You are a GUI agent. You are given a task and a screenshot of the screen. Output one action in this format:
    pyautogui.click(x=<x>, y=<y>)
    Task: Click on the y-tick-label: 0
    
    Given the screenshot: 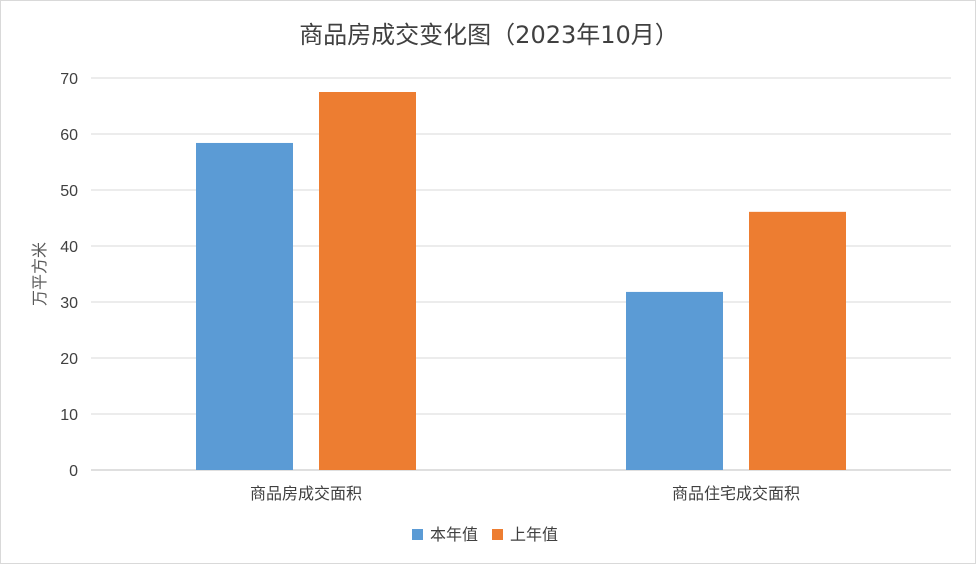 What is the action you would take?
    pyautogui.click(x=73, y=471)
    